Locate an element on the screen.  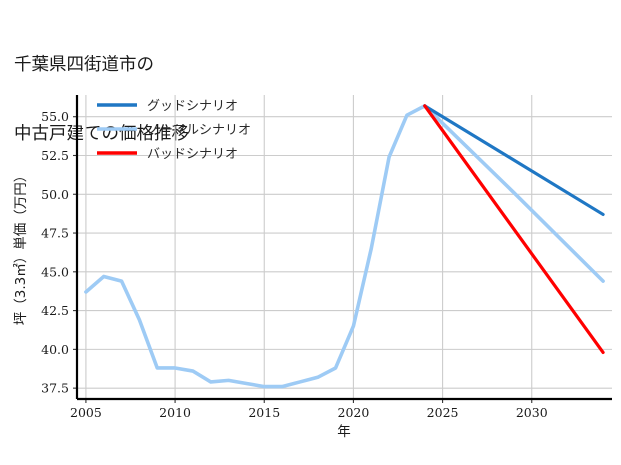
y-axis-title: 坪（3.3㎡）単価（万円） is located at coordinates (21, 247).